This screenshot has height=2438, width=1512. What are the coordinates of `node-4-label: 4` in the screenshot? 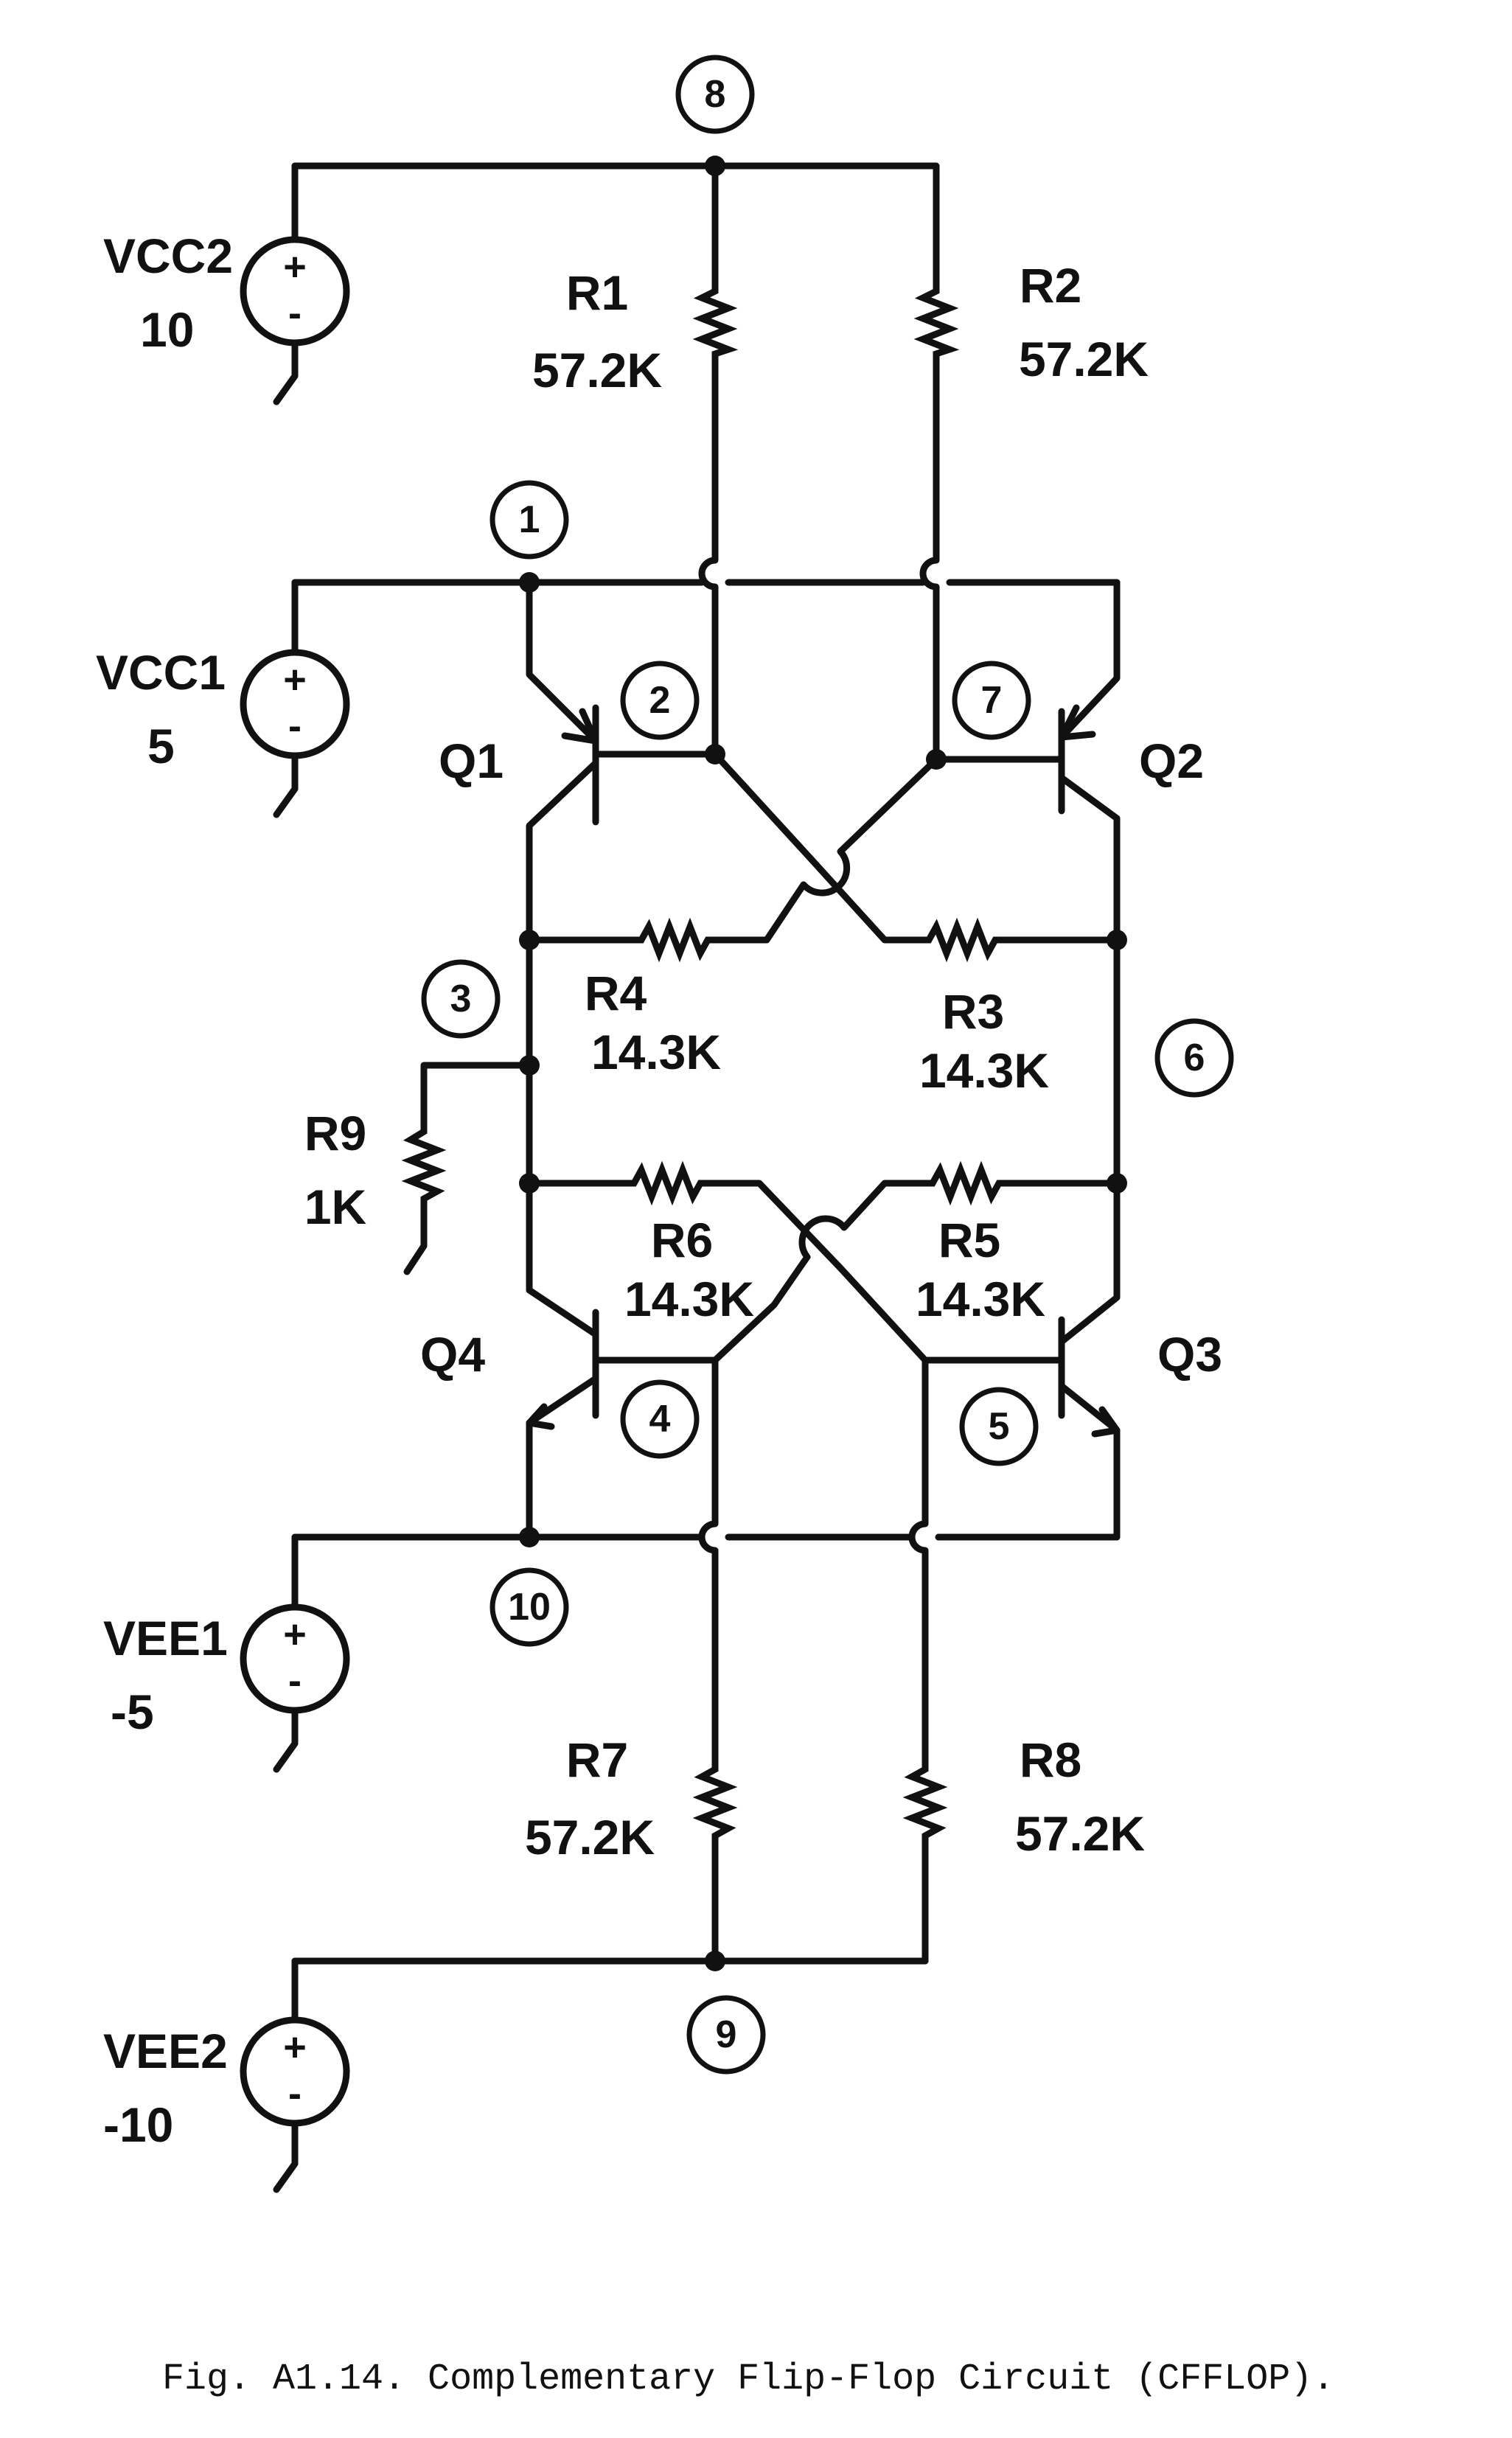 It's located at (660, 1419).